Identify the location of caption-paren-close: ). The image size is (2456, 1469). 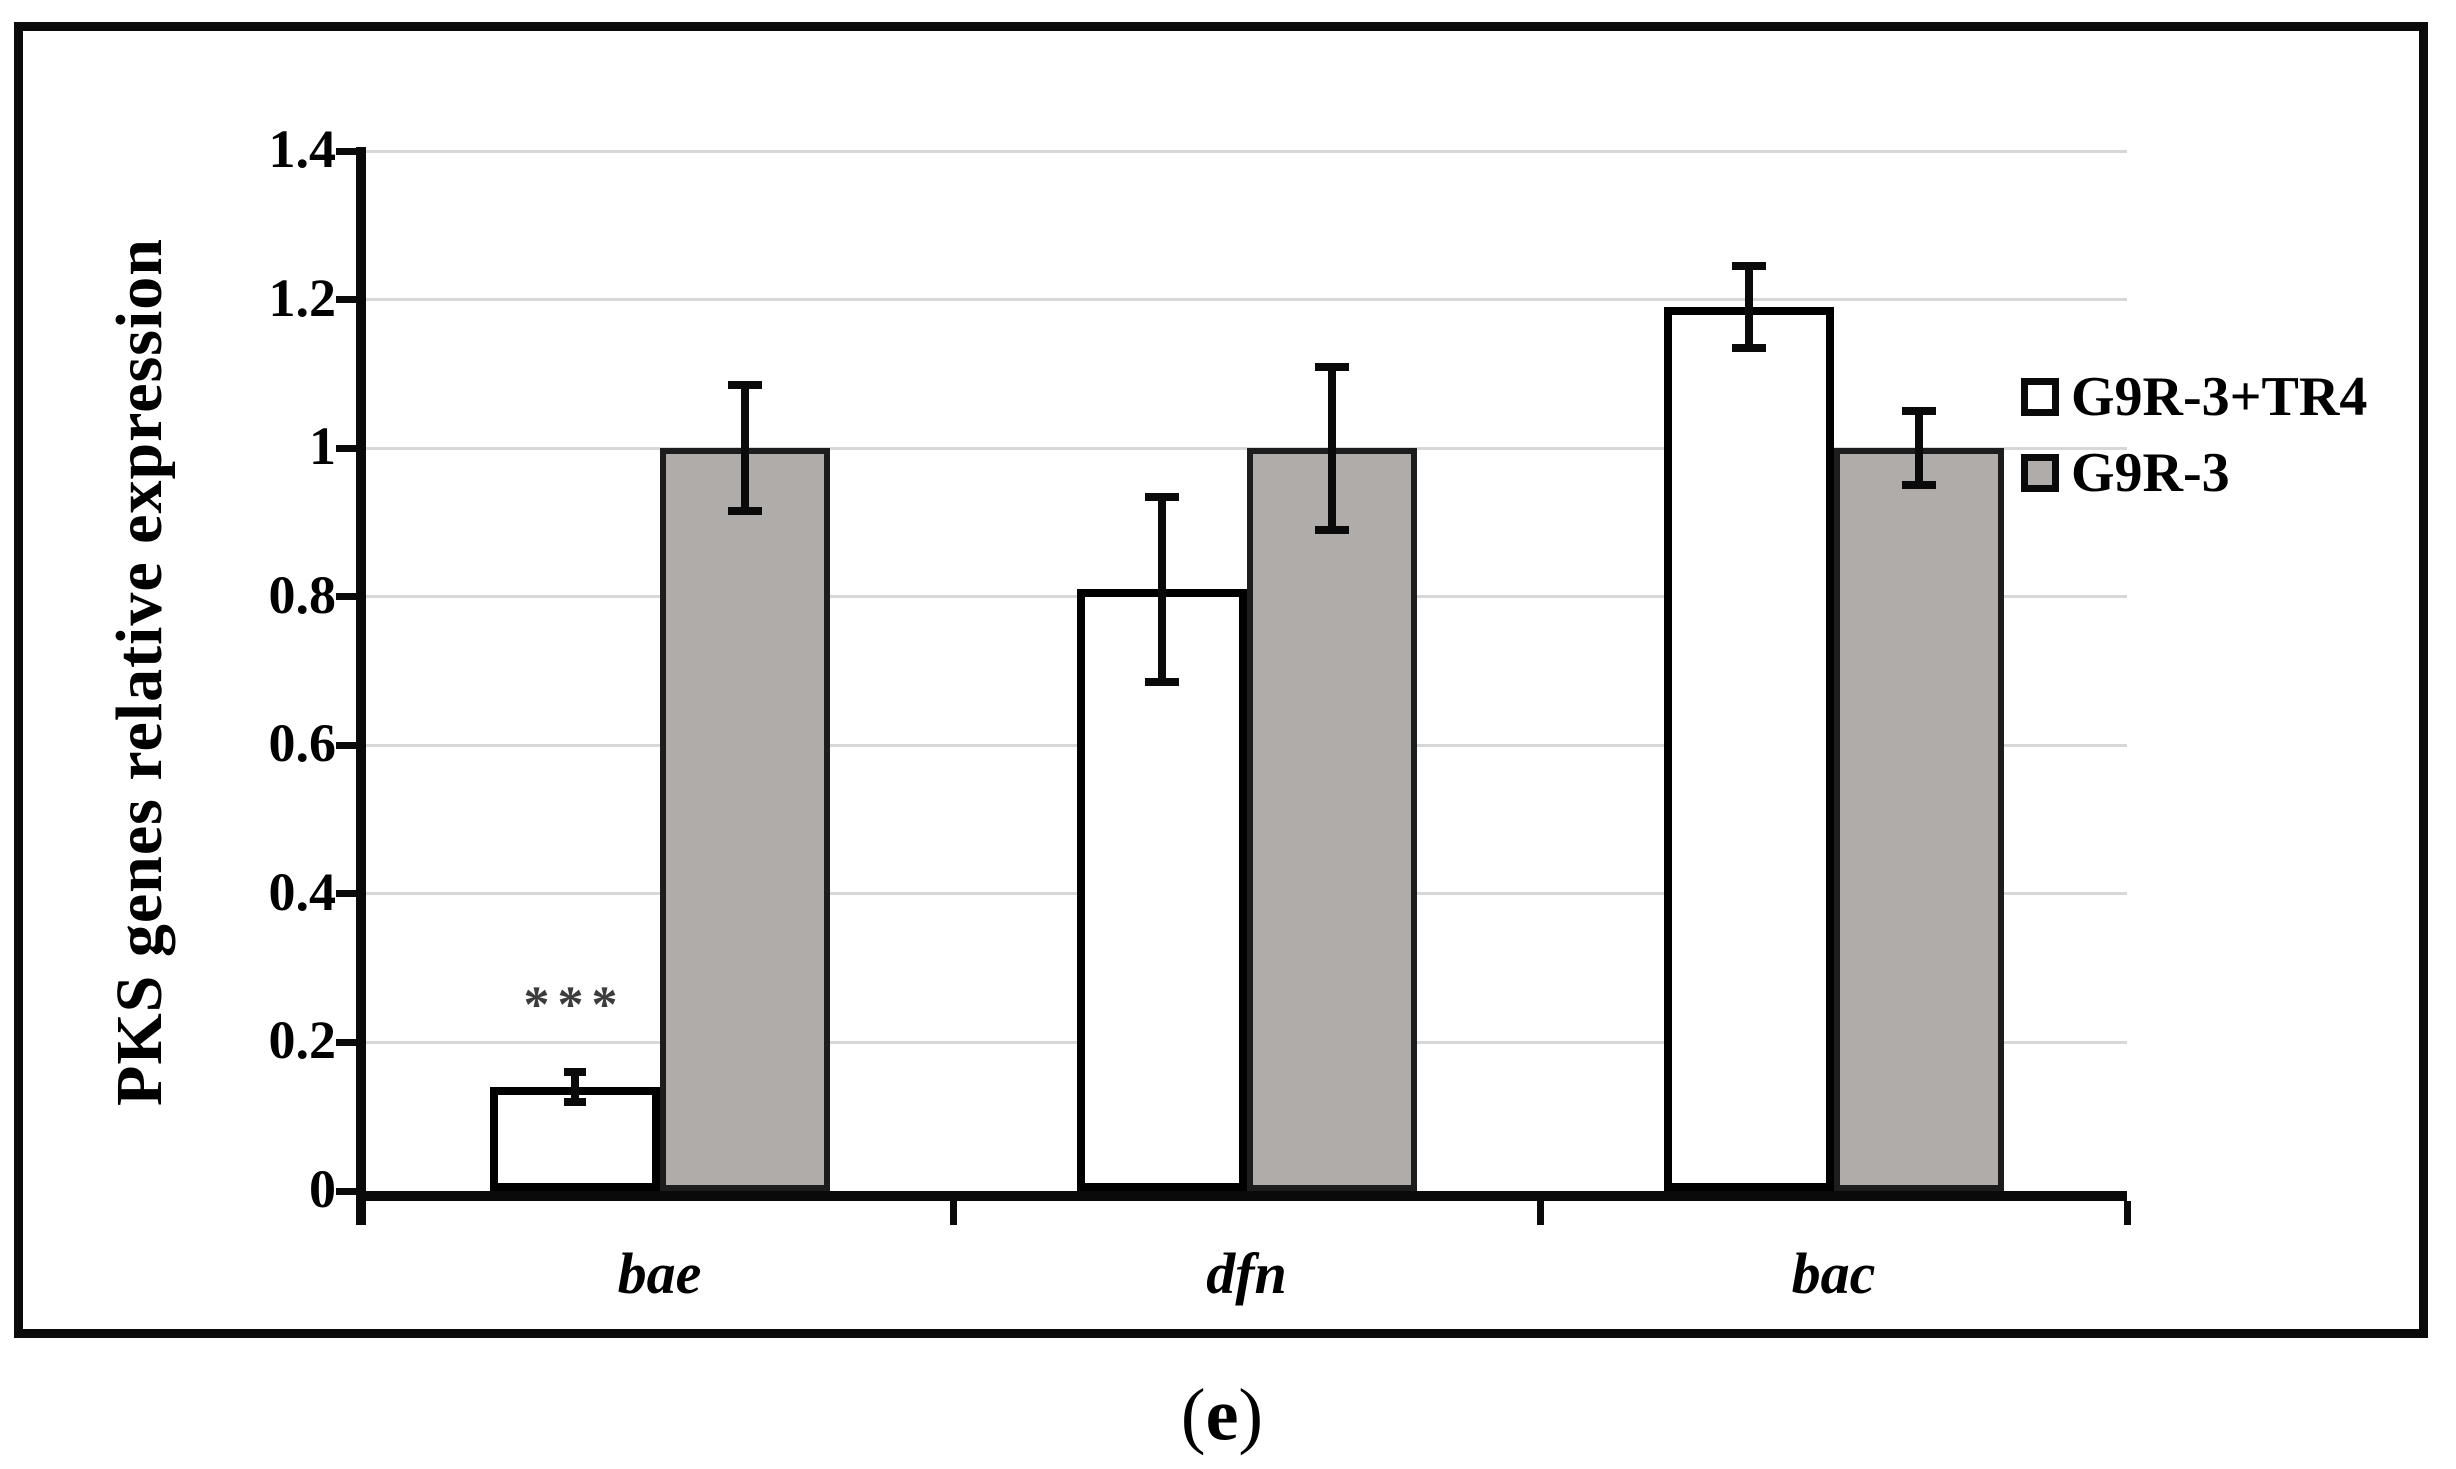
(1251, 1415).